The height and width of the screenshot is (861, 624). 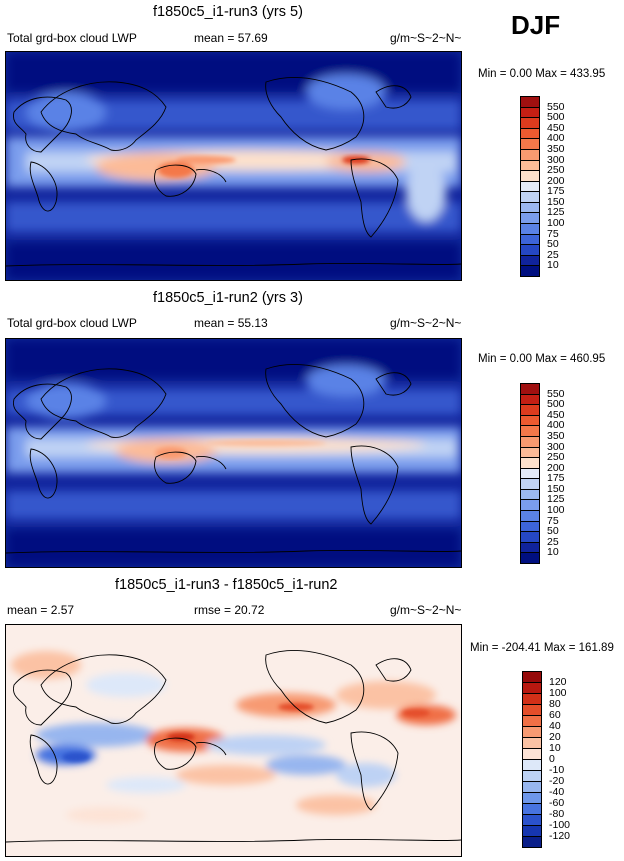 I want to click on panel3-title: f1850c5_i1-run3 - f1850c5_i1-run2, so click(x=226, y=585).